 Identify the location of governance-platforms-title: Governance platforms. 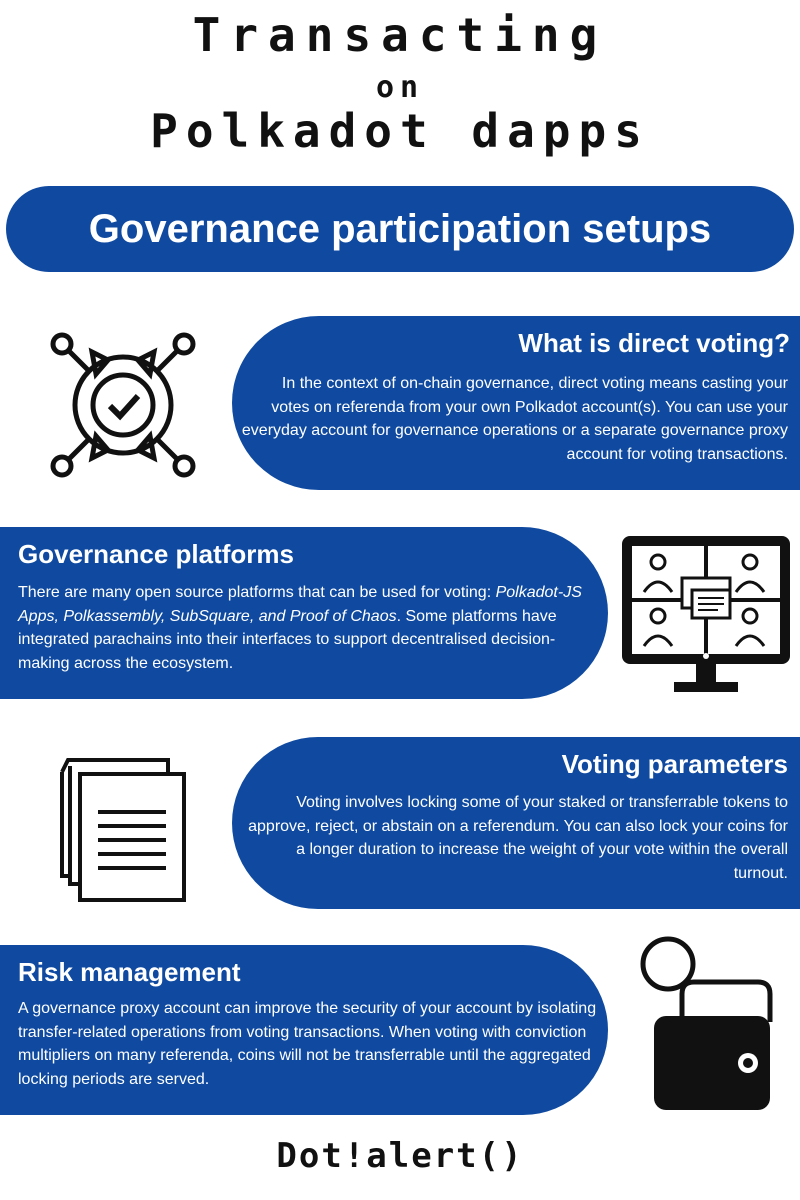
(156, 554).